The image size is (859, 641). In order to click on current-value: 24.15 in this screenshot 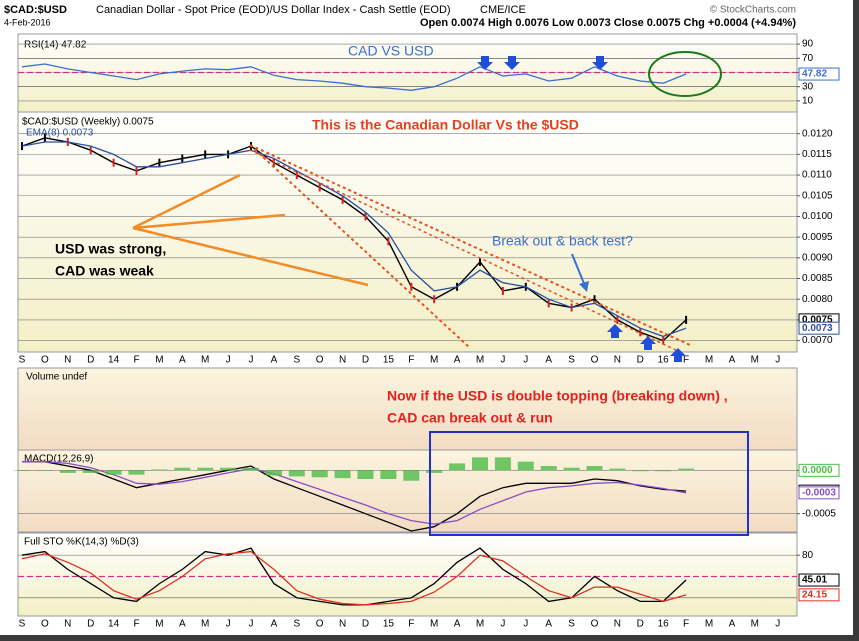, I will do `click(814, 594)`.